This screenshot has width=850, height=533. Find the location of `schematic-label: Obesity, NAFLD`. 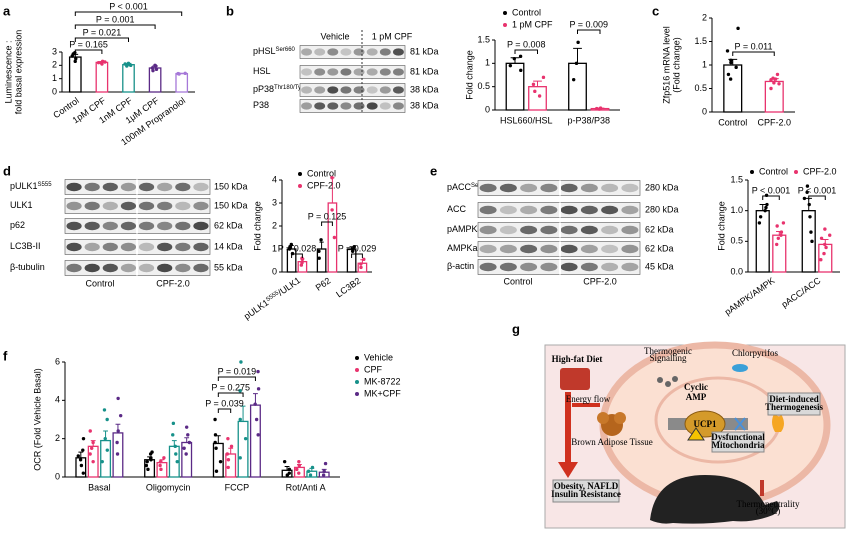

schematic-label: Obesity, NAFLD is located at coordinates (586, 486).